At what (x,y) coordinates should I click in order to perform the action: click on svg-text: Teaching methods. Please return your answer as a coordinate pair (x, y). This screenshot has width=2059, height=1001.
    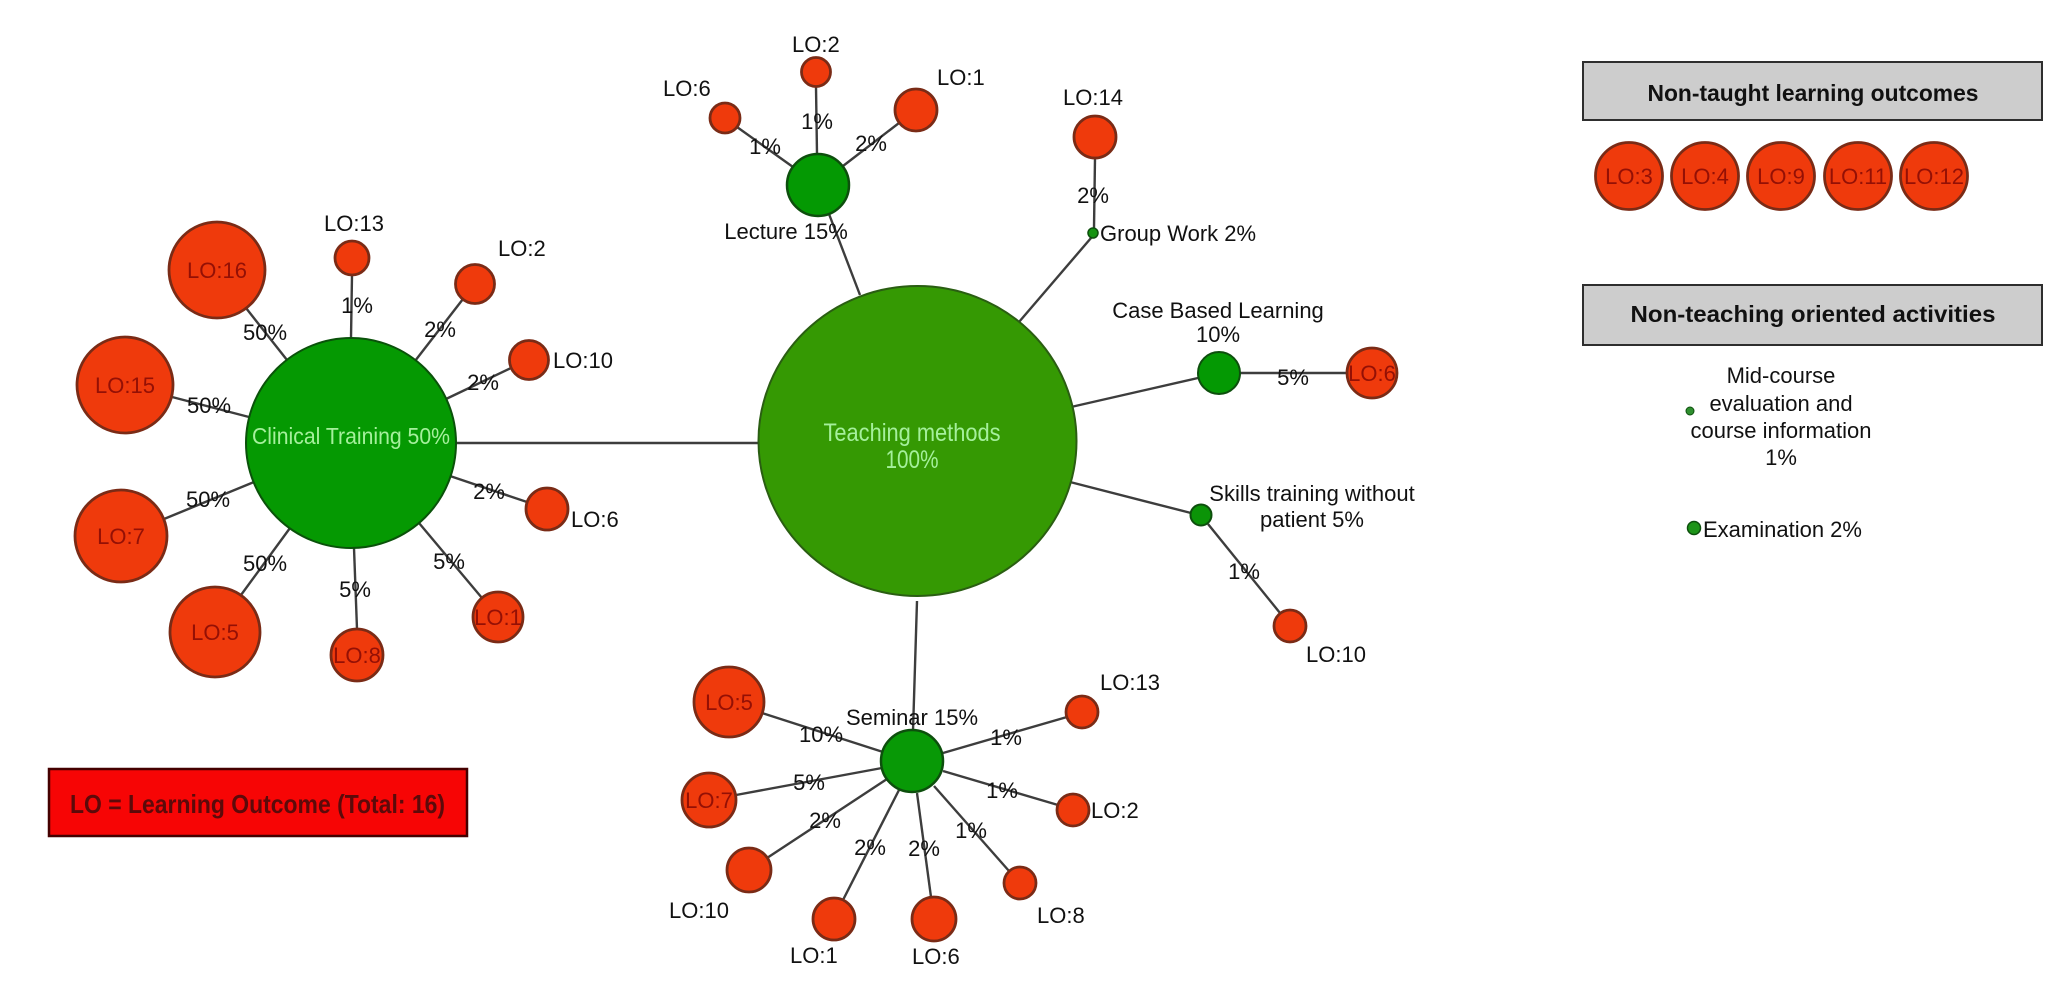
    Looking at the image, I should click on (912, 433).